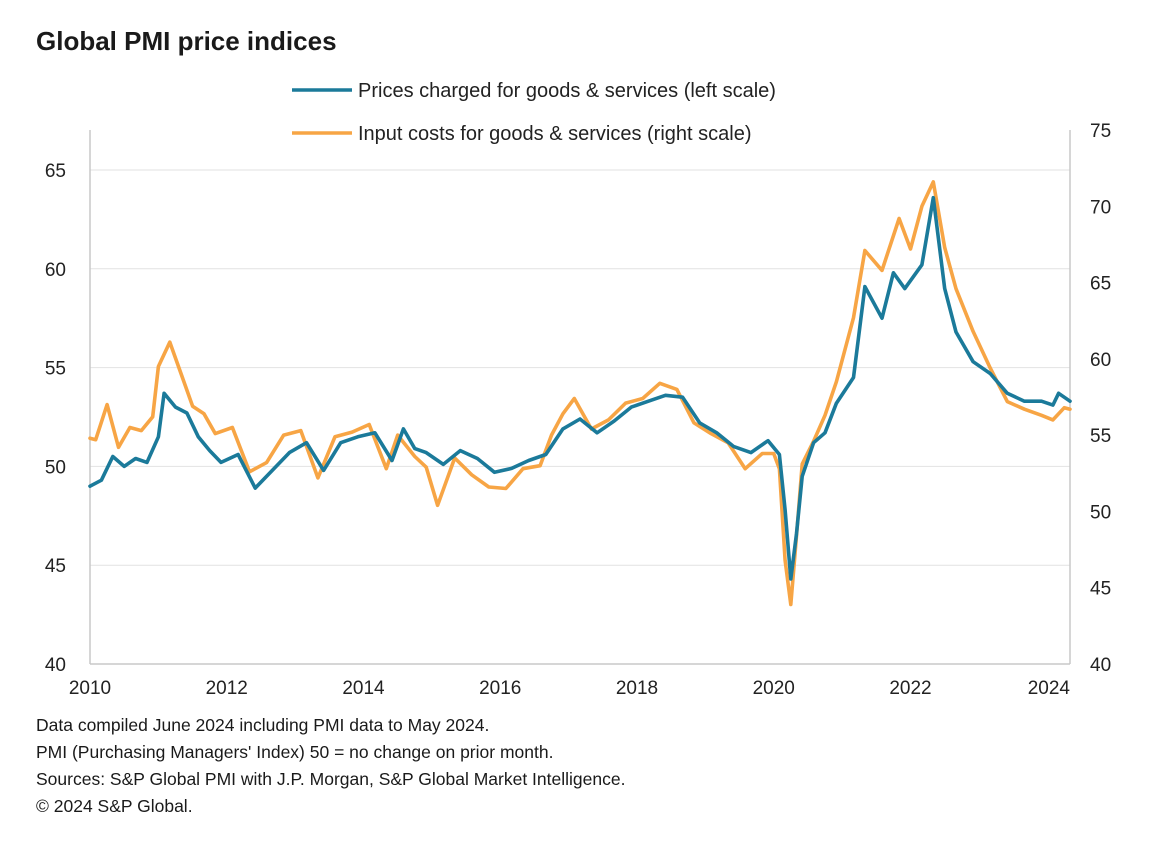 The height and width of the screenshot is (852, 1164). I want to click on left-tick-label: 65, so click(55, 171).